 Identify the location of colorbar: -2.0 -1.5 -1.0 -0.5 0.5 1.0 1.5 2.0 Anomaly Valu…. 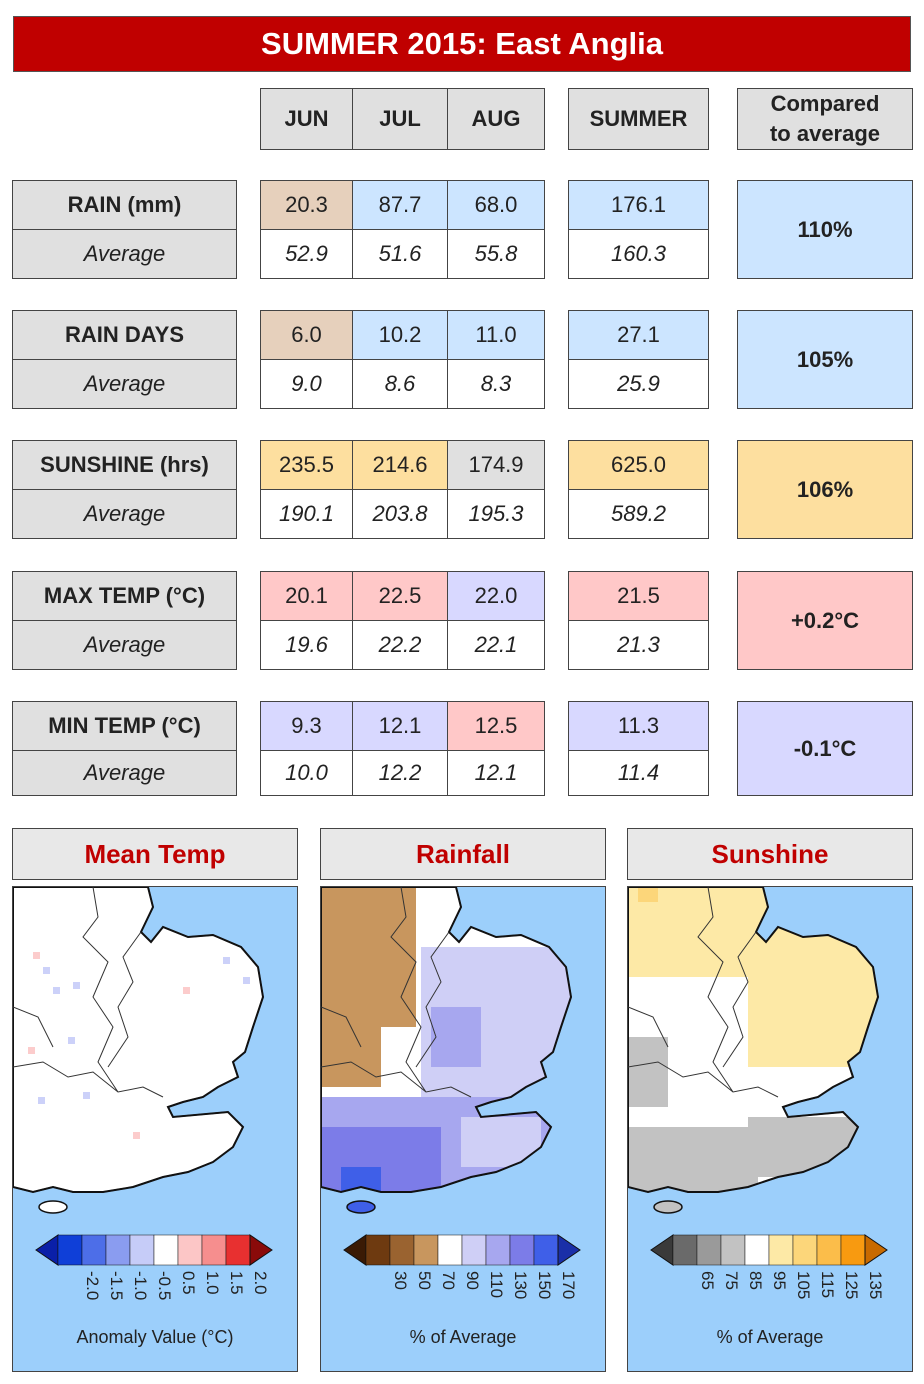
(154, 1290).